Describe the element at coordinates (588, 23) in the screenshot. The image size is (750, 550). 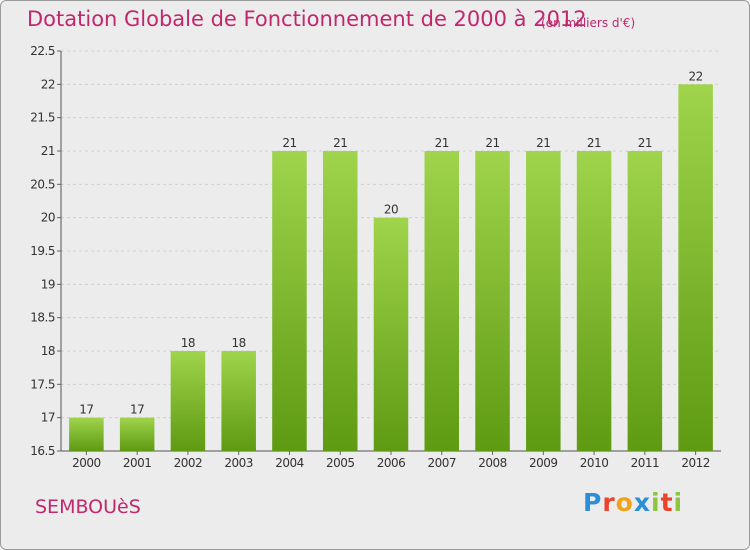
I see `chart-subtitle: (en milliers d'€)` at that location.